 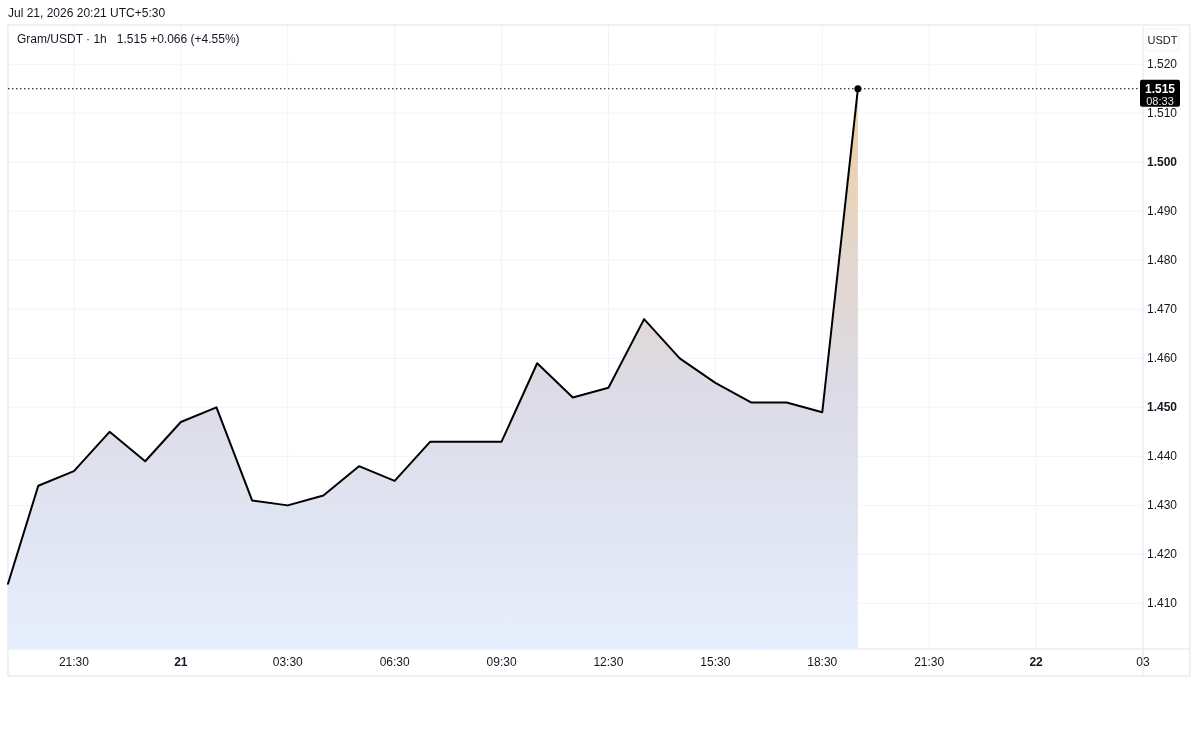 What do you see at coordinates (1162, 603) in the screenshot?
I see `y-tick-label: 1.410` at bounding box center [1162, 603].